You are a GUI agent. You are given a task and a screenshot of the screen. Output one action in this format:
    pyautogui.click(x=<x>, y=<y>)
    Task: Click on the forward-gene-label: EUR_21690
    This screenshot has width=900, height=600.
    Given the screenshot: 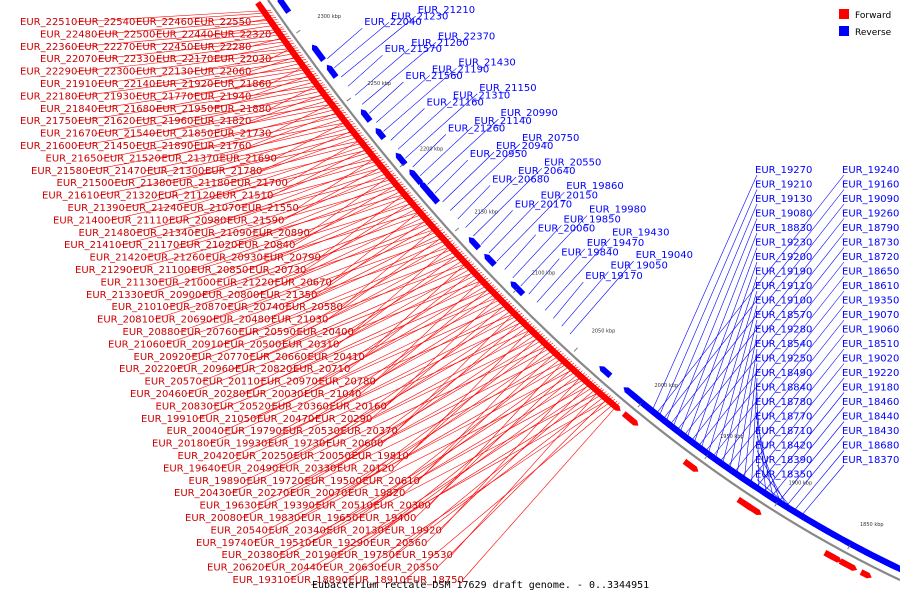 What is the action you would take?
    pyautogui.click(x=248, y=158)
    